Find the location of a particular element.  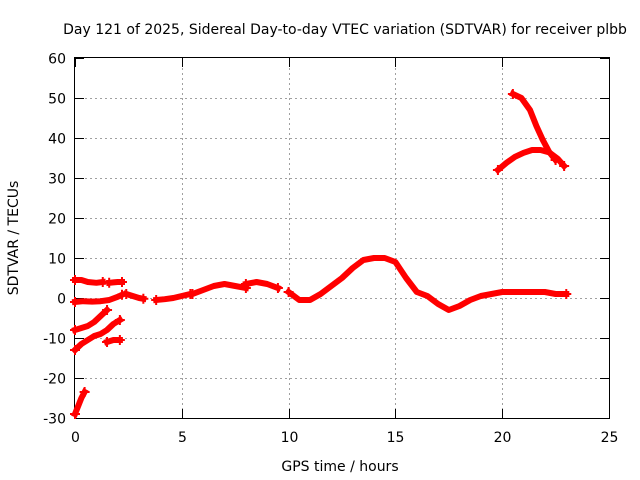

x-tick-label: 0 is located at coordinates (75, 438).